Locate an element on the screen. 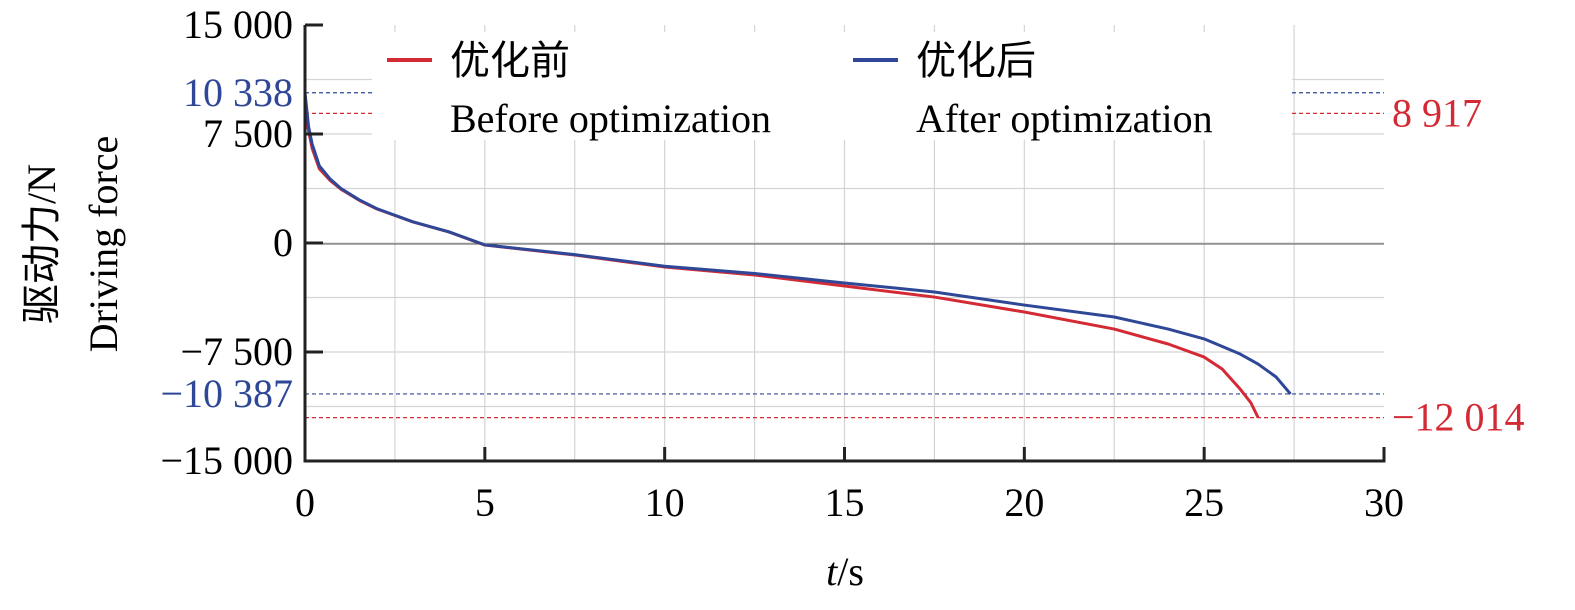 Image resolution: width=1575 pixels, height=610 pixels. x-tick-label: 15 is located at coordinates (845, 502).